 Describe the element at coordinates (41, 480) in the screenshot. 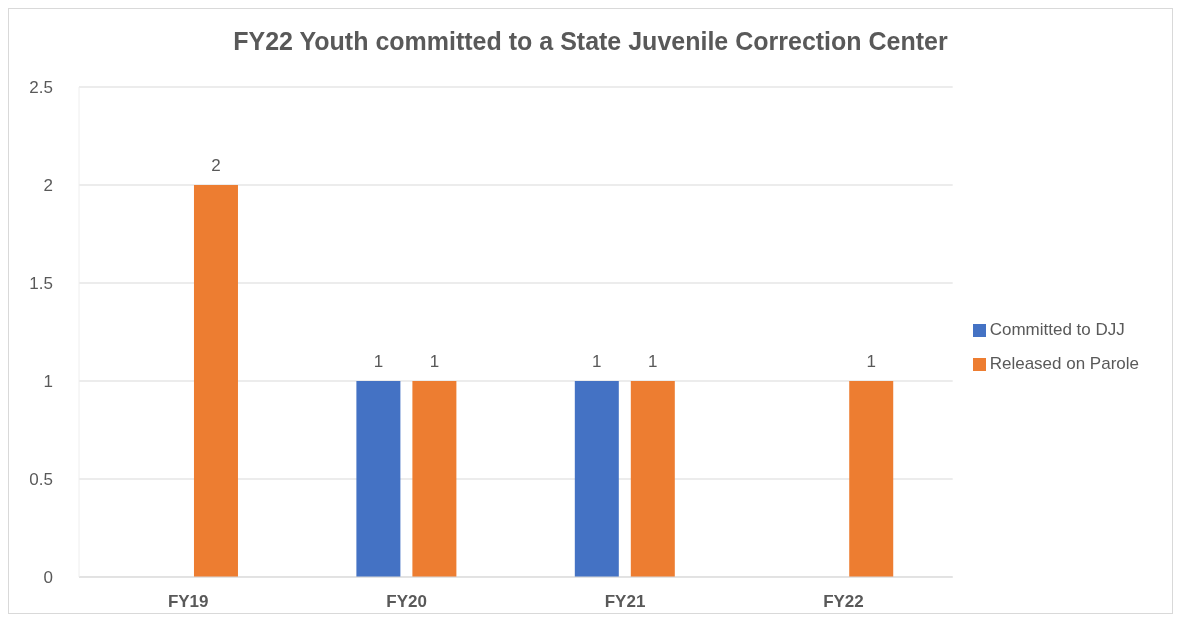

I see `y-tick-label: 0.5` at that location.